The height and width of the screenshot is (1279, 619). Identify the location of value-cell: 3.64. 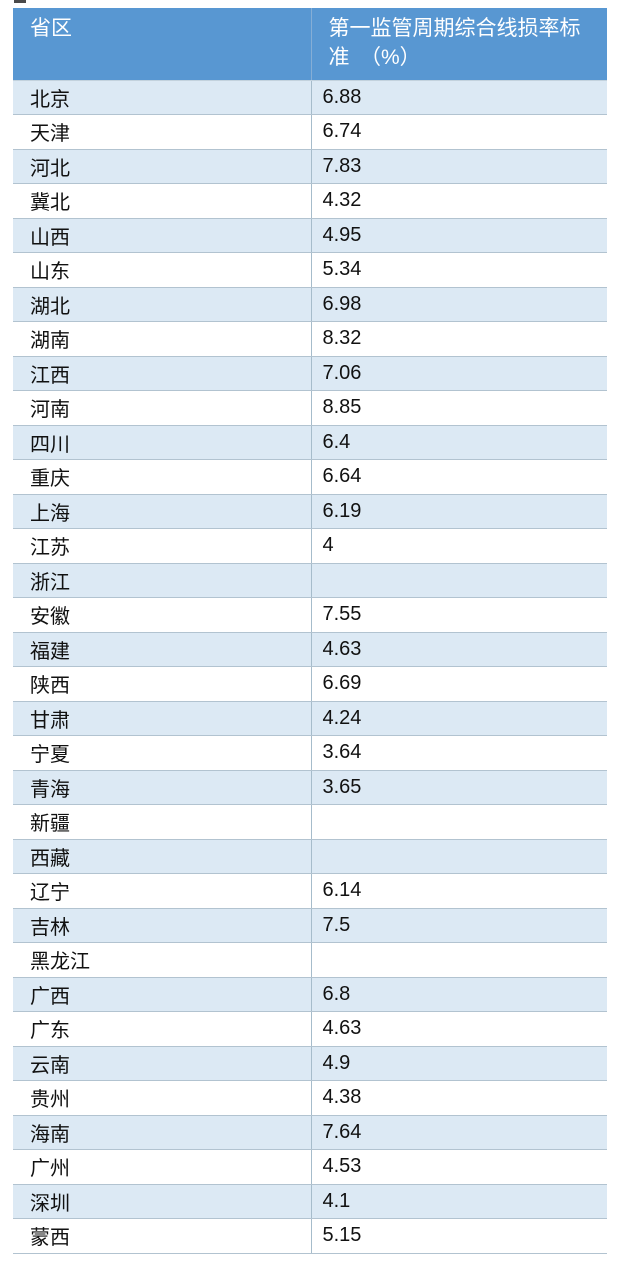
(459, 753).